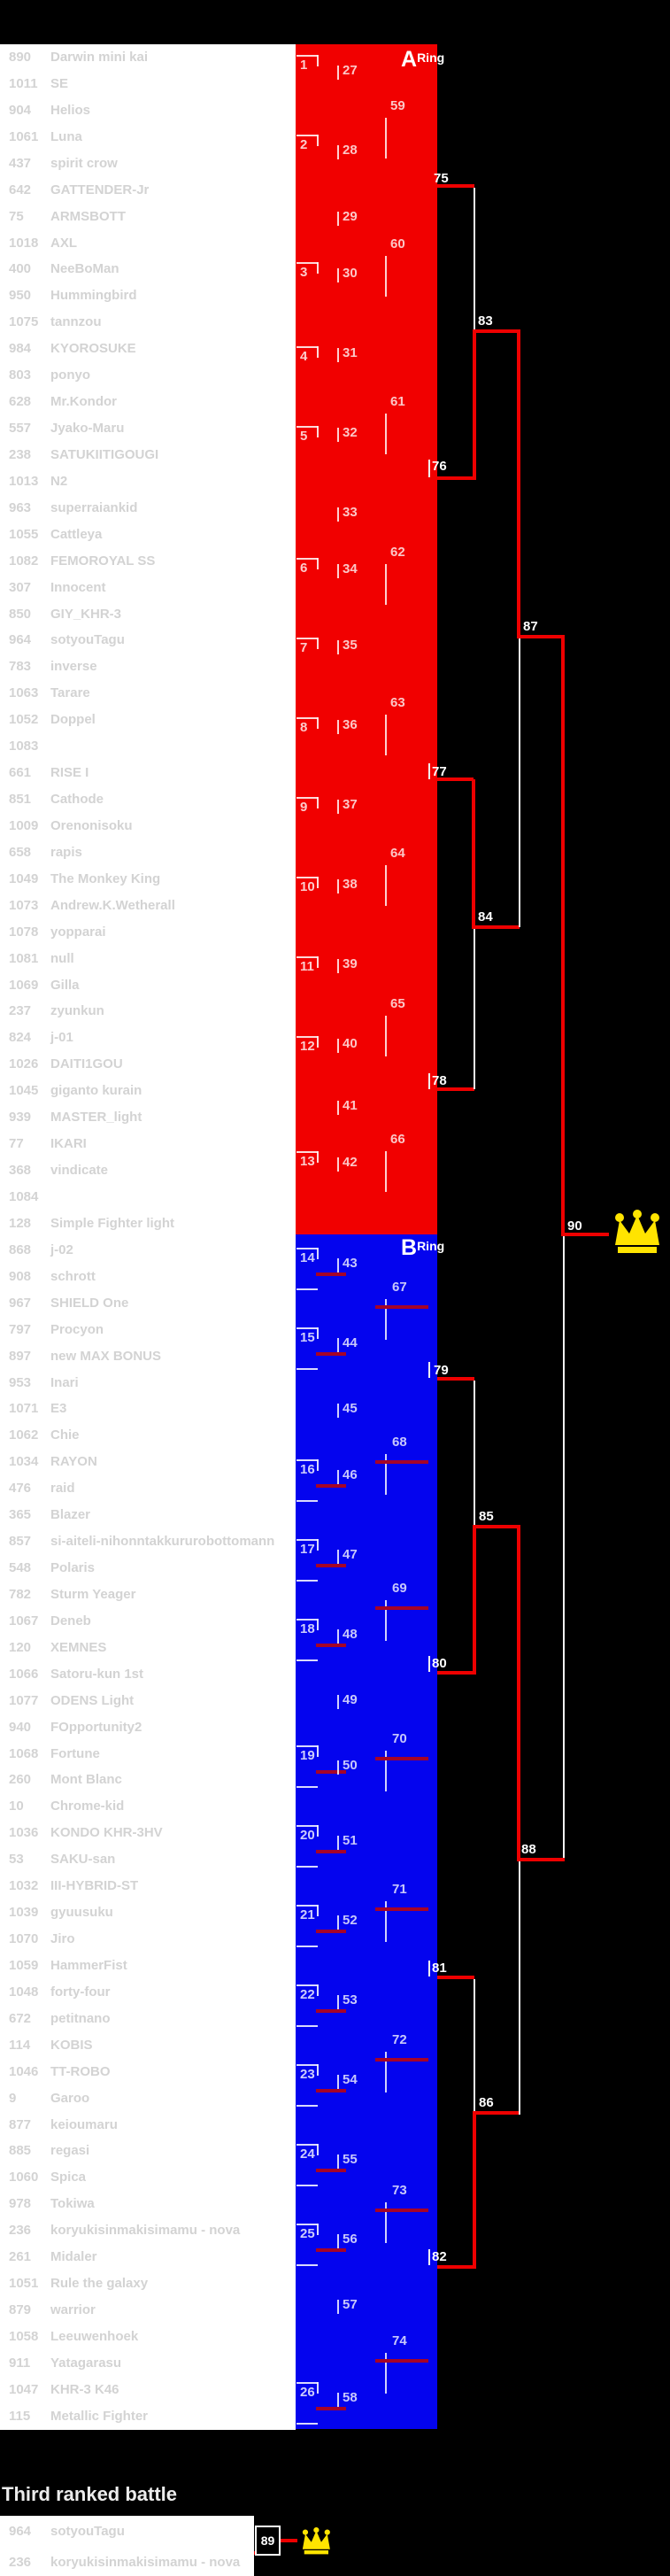  What do you see at coordinates (112, 905) in the screenshot?
I see `entrant-name: Andrew.K.Wetherall` at bounding box center [112, 905].